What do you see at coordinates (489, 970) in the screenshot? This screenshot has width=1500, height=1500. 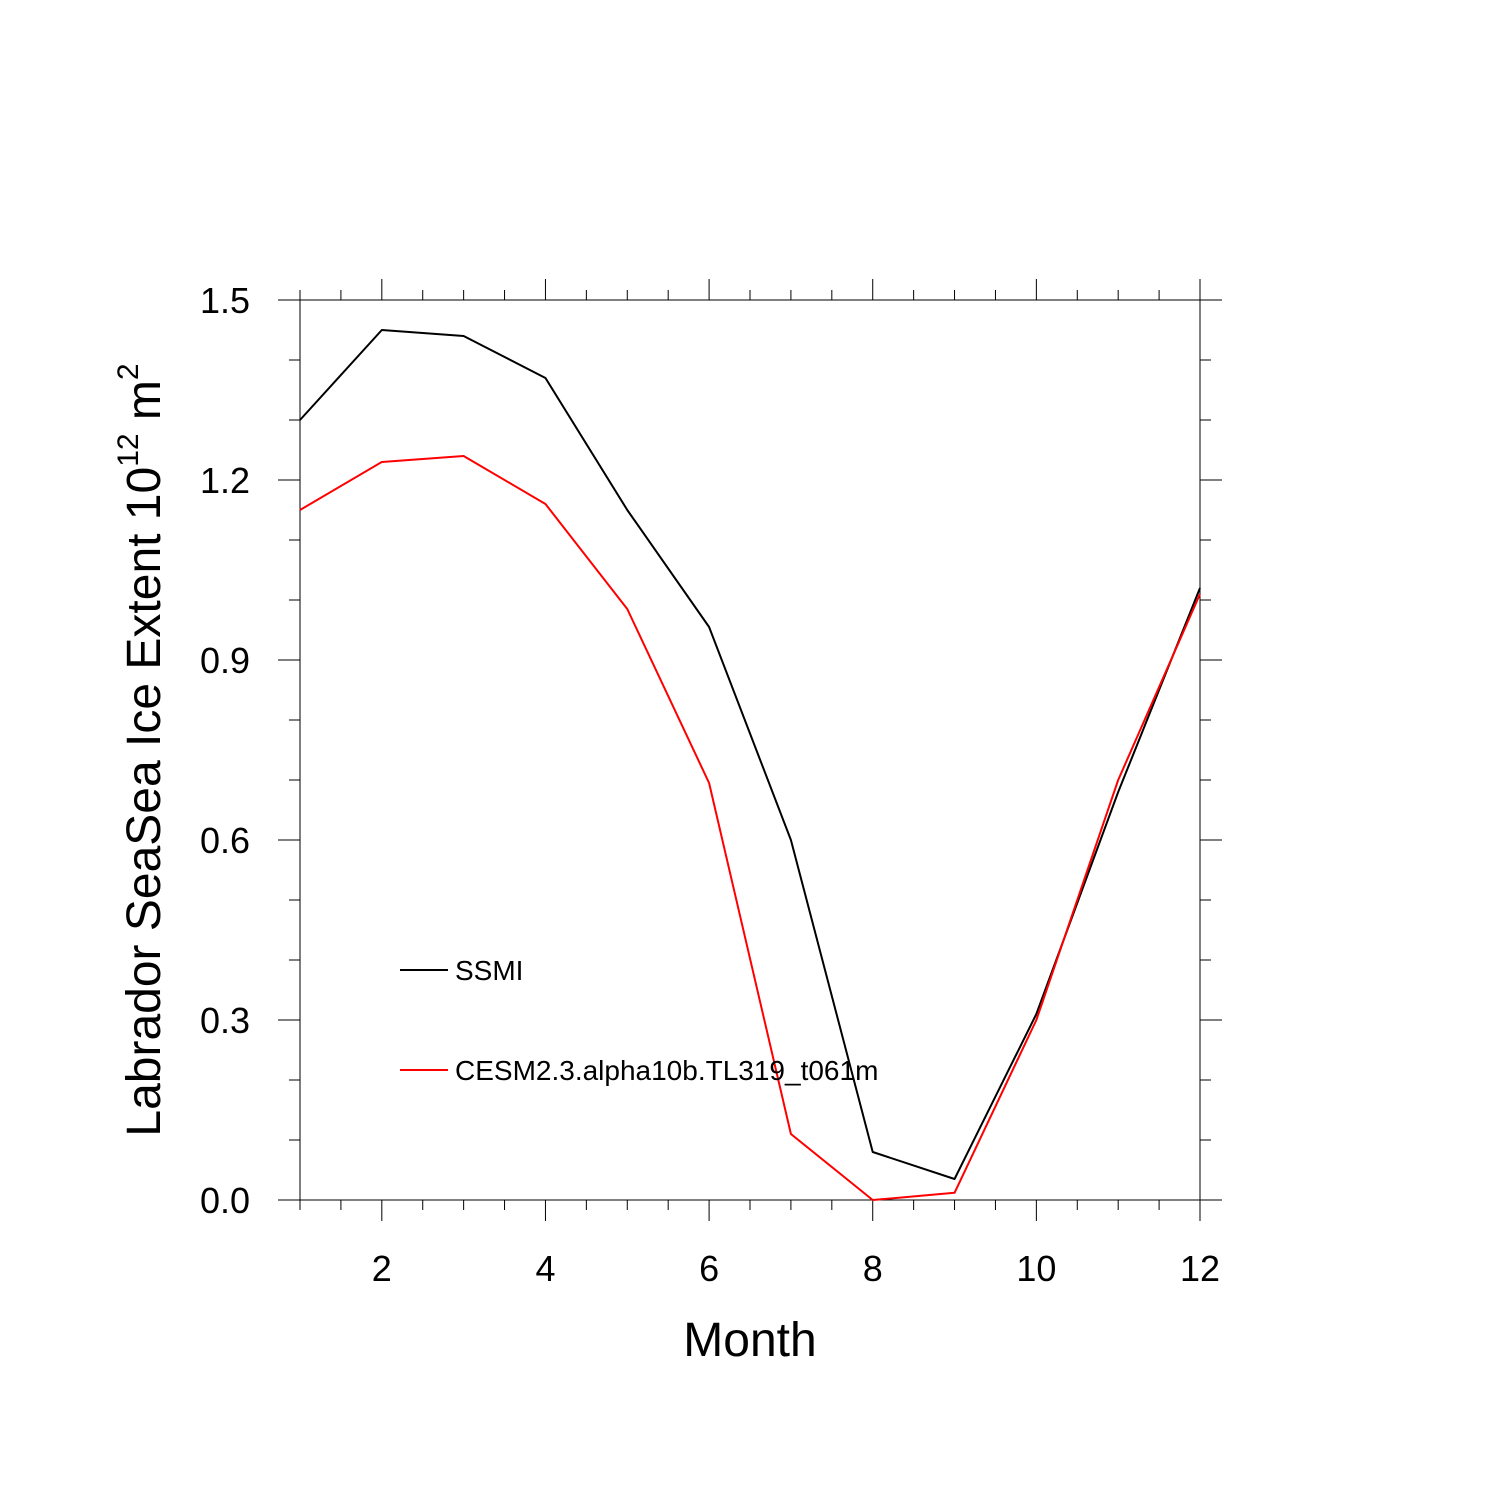 I see `legend-label-ssmi: SSMI` at bounding box center [489, 970].